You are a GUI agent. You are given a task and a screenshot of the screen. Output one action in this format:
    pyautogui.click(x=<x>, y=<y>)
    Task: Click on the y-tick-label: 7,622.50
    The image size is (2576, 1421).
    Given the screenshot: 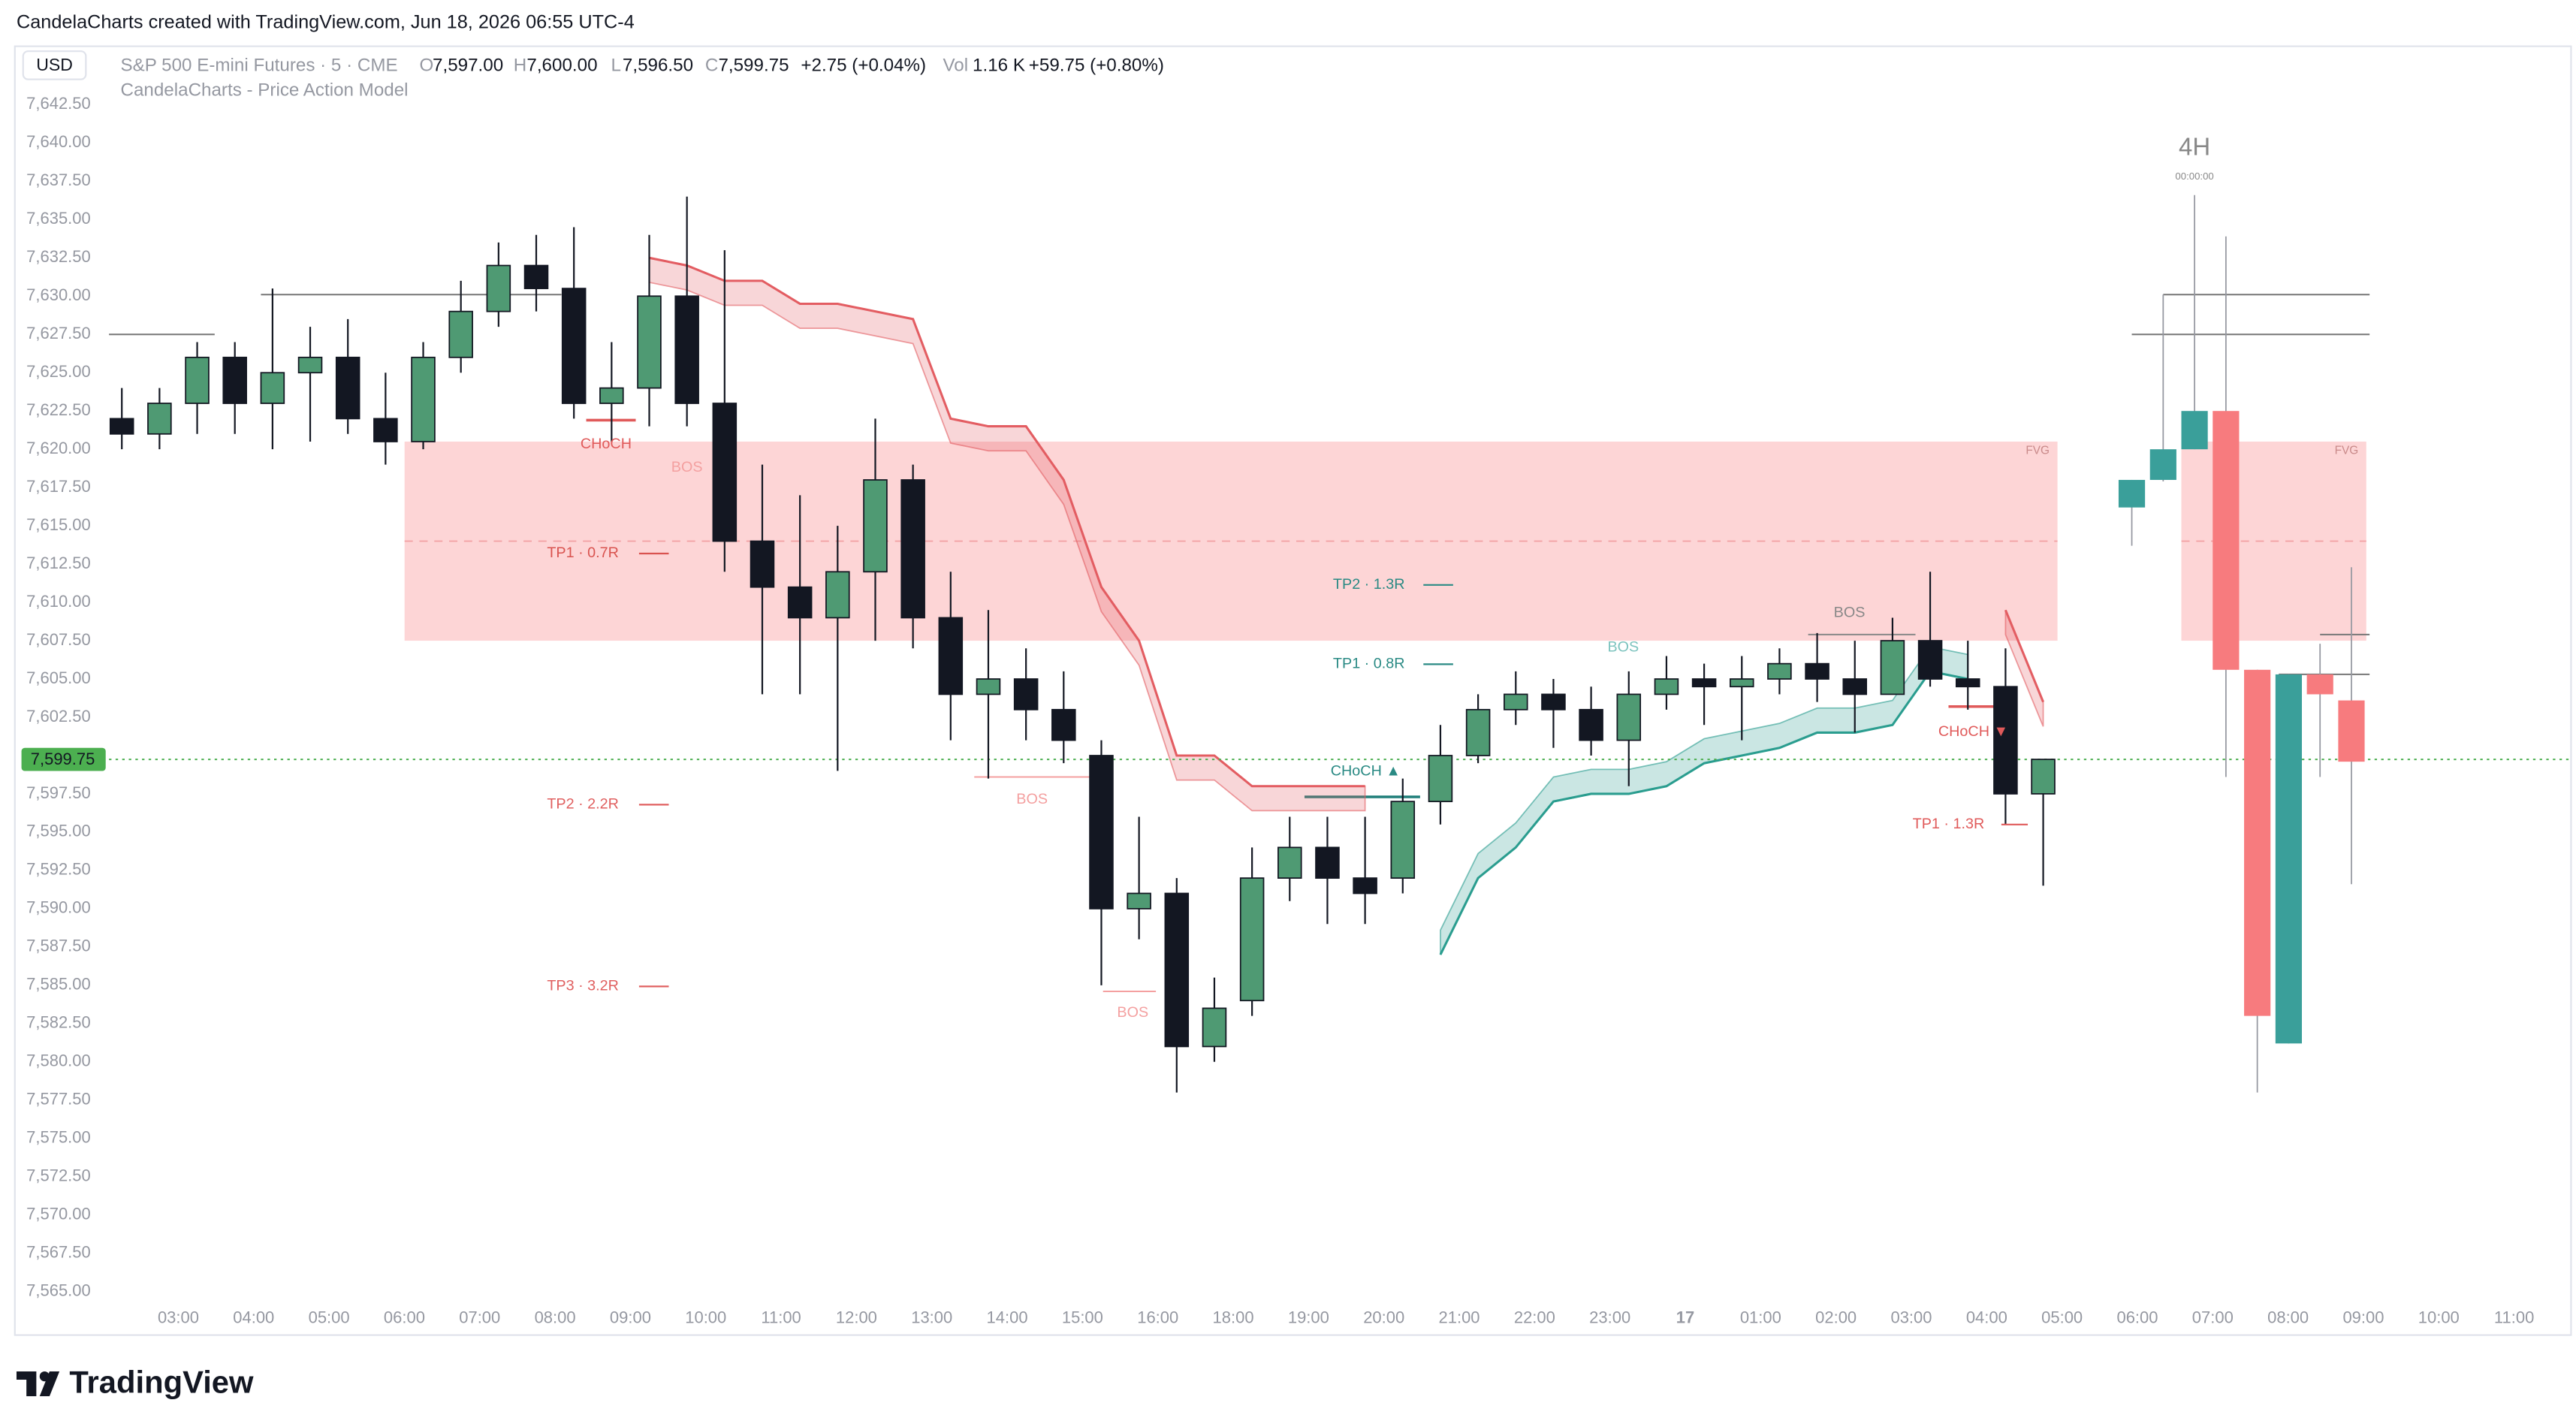 What is the action you would take?
    pyautogui.click(x=58, y=409)
    